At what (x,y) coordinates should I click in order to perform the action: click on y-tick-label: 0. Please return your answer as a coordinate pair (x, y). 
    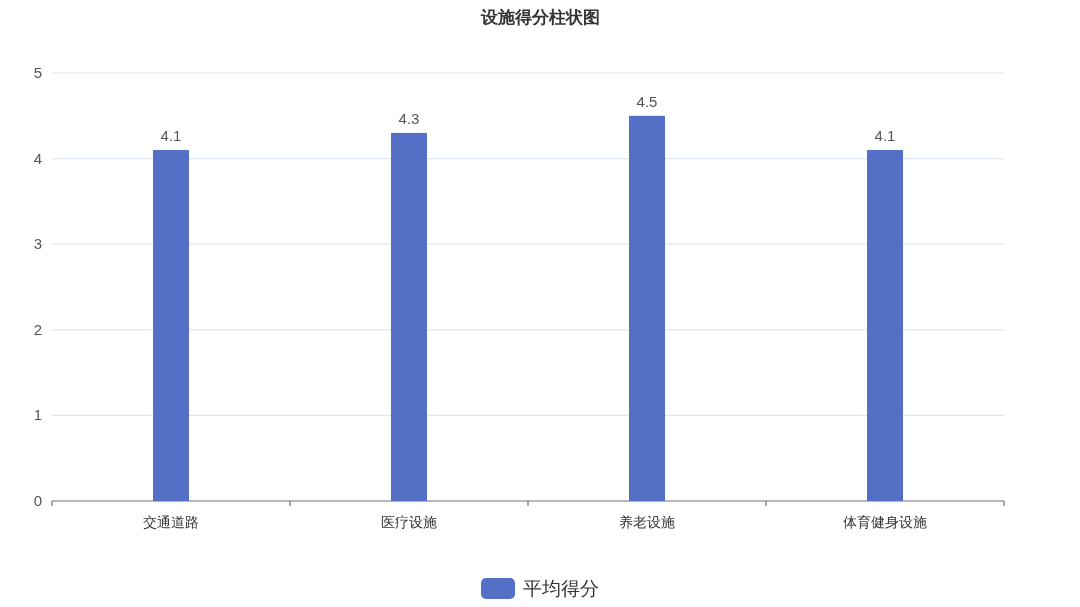
    Looking at the image, I should click on (37, 500).